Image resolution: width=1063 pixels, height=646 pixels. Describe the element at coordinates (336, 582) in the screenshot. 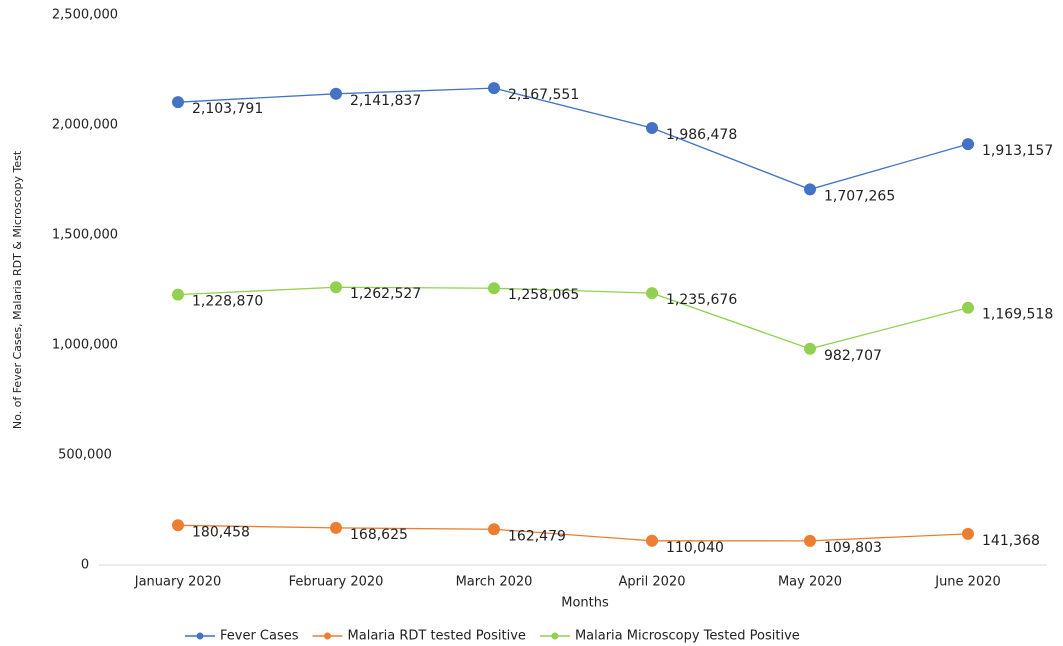

I see `x-tick-label: February 2020` at that location.